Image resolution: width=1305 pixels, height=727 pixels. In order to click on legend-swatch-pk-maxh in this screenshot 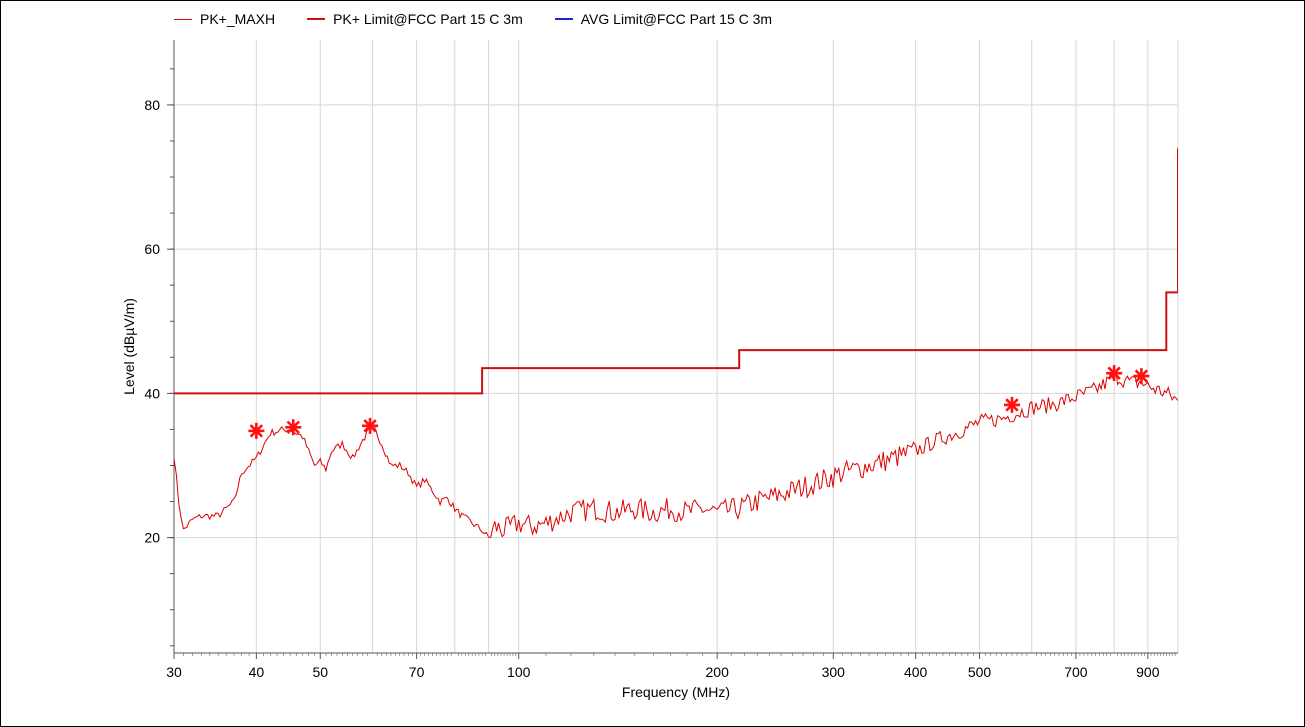, I will do `click(183, 19)`.